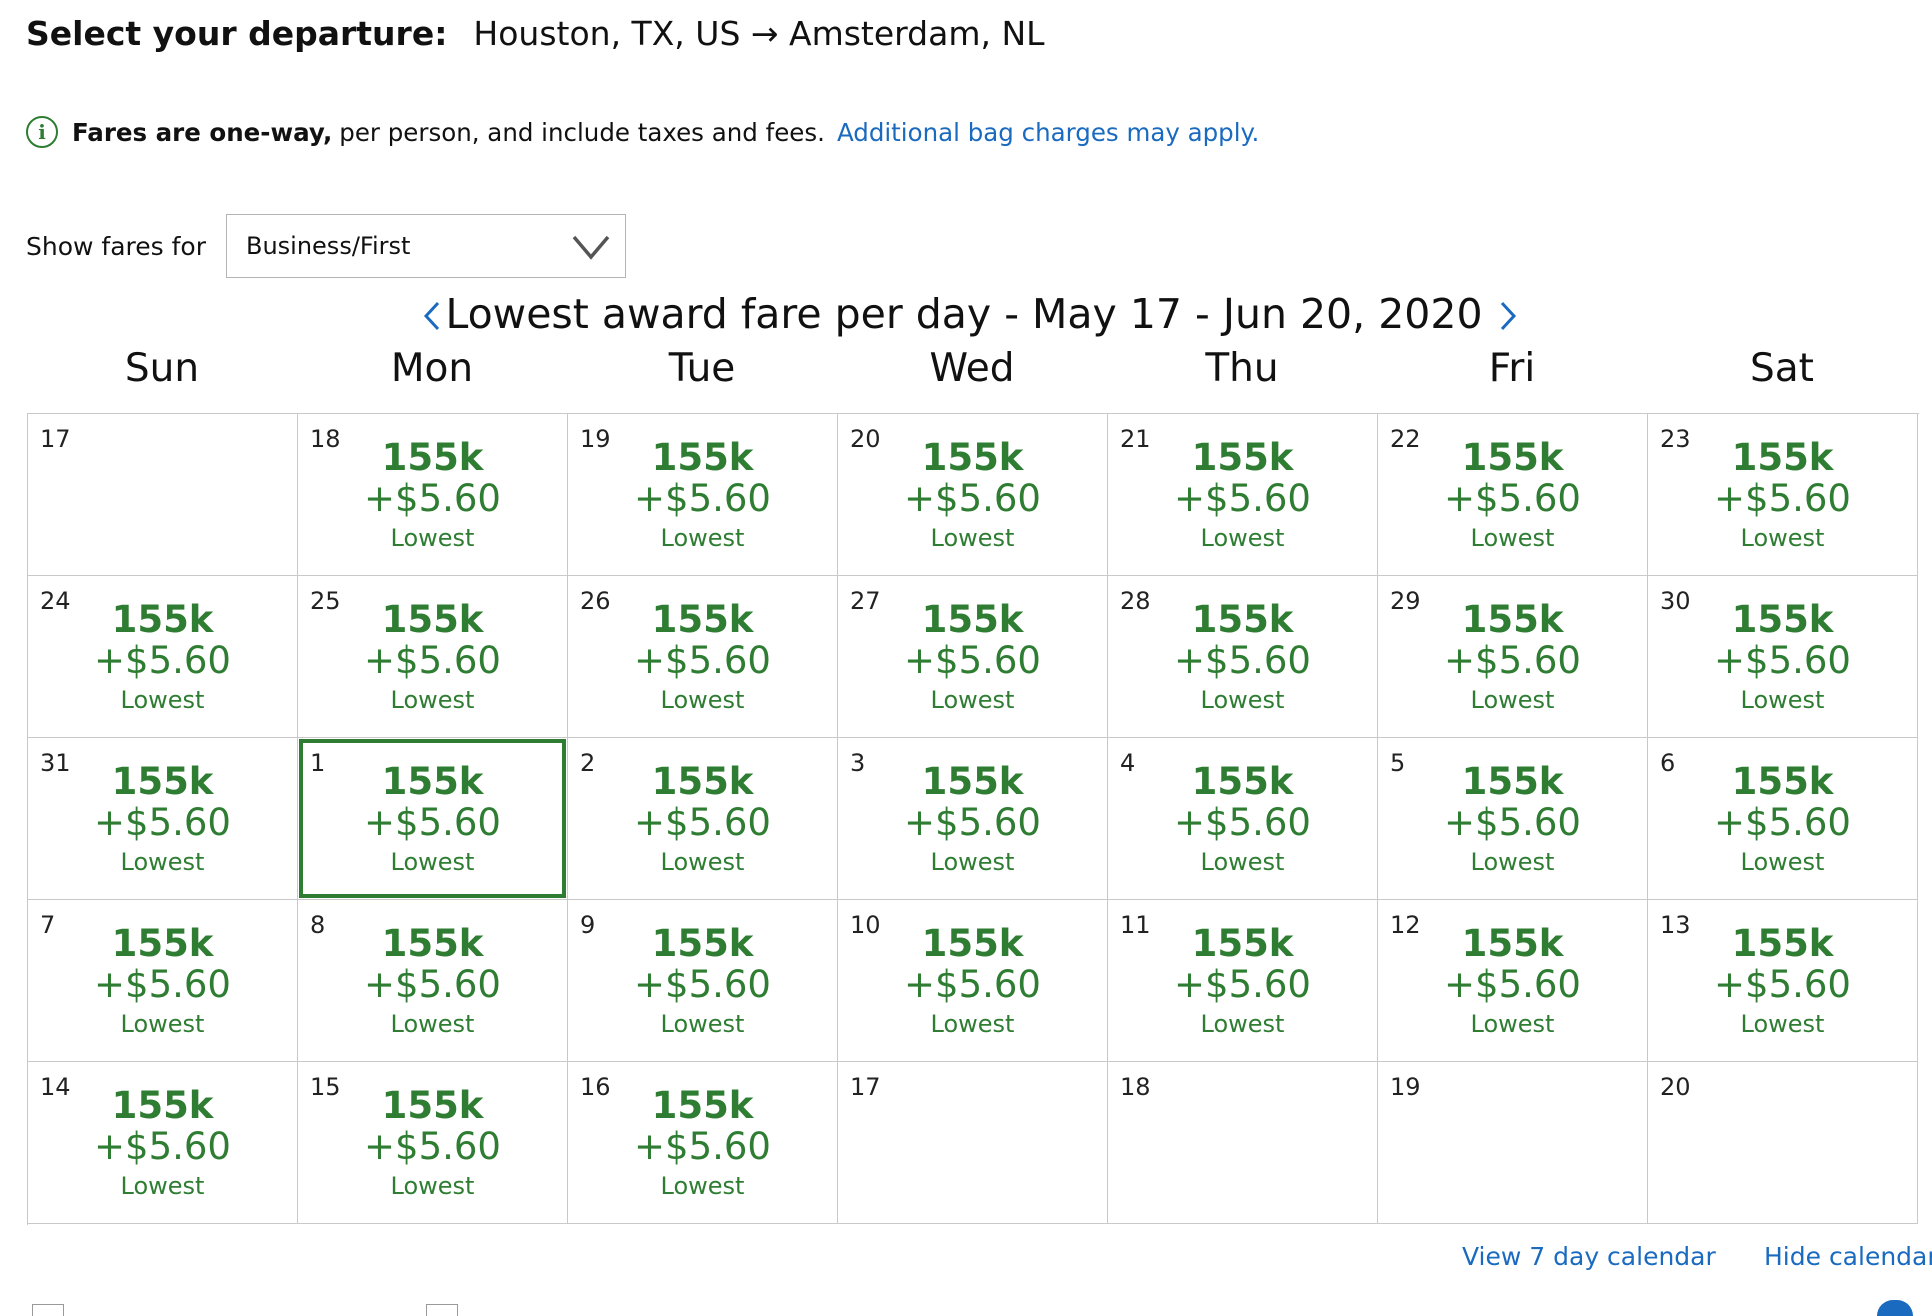  I want to click on day-number: 5, so click(1398, 763).